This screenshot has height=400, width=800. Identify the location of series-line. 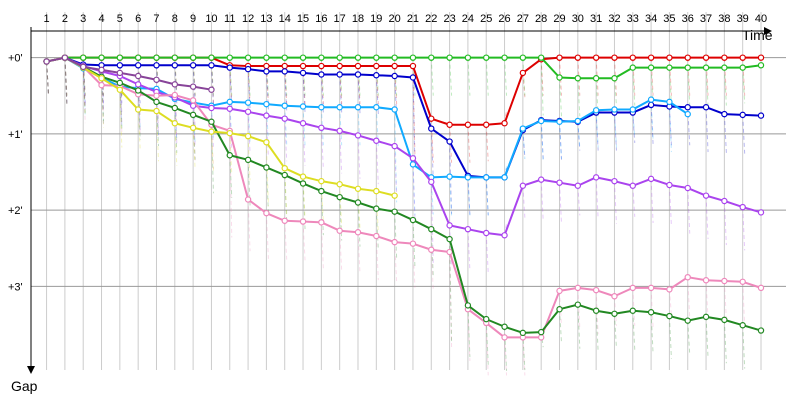
(129, 73).